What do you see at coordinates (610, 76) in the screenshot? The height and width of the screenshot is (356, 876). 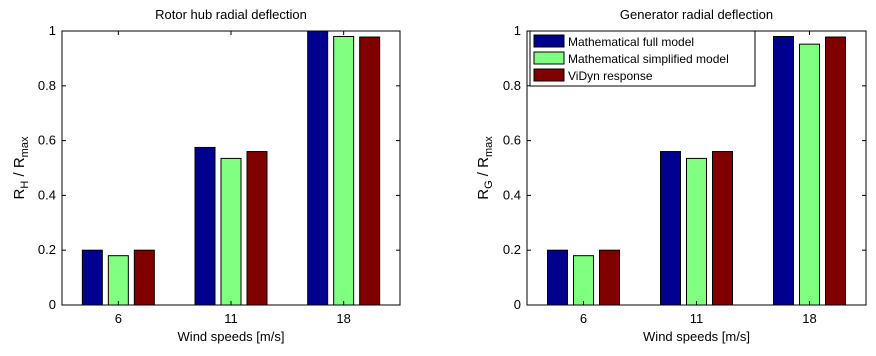 I see `legend-label-3: ViDyn response` at bounding box center [610, 76].